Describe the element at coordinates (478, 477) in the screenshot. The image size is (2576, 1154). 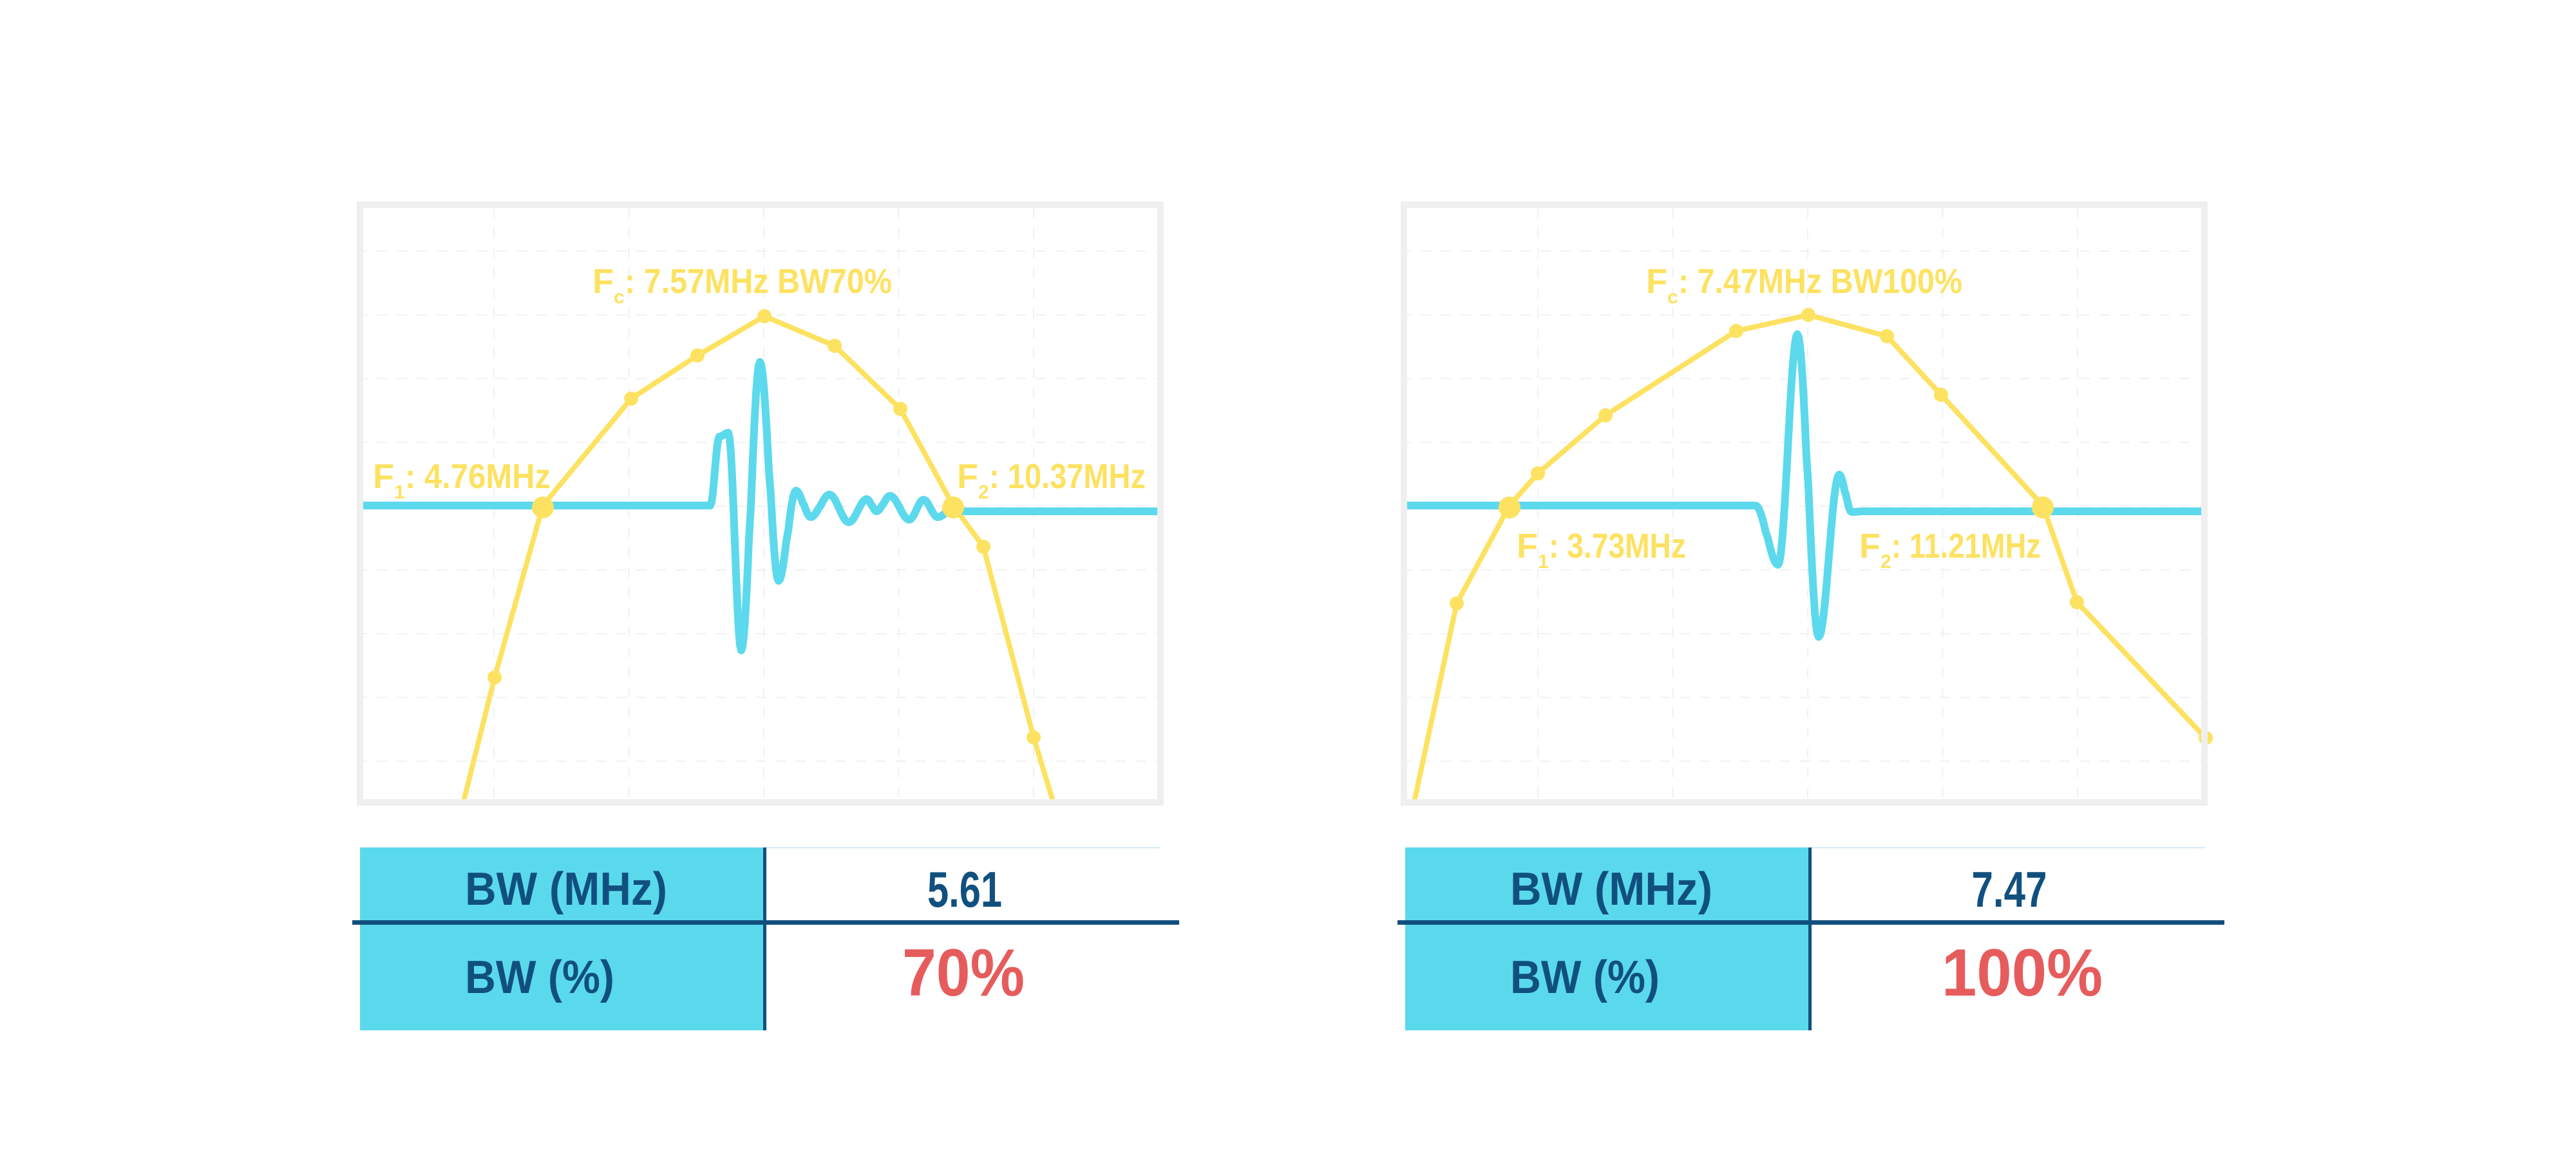
I see `svg-text:: 4.76MHz: : 4.76MHz` at that location.